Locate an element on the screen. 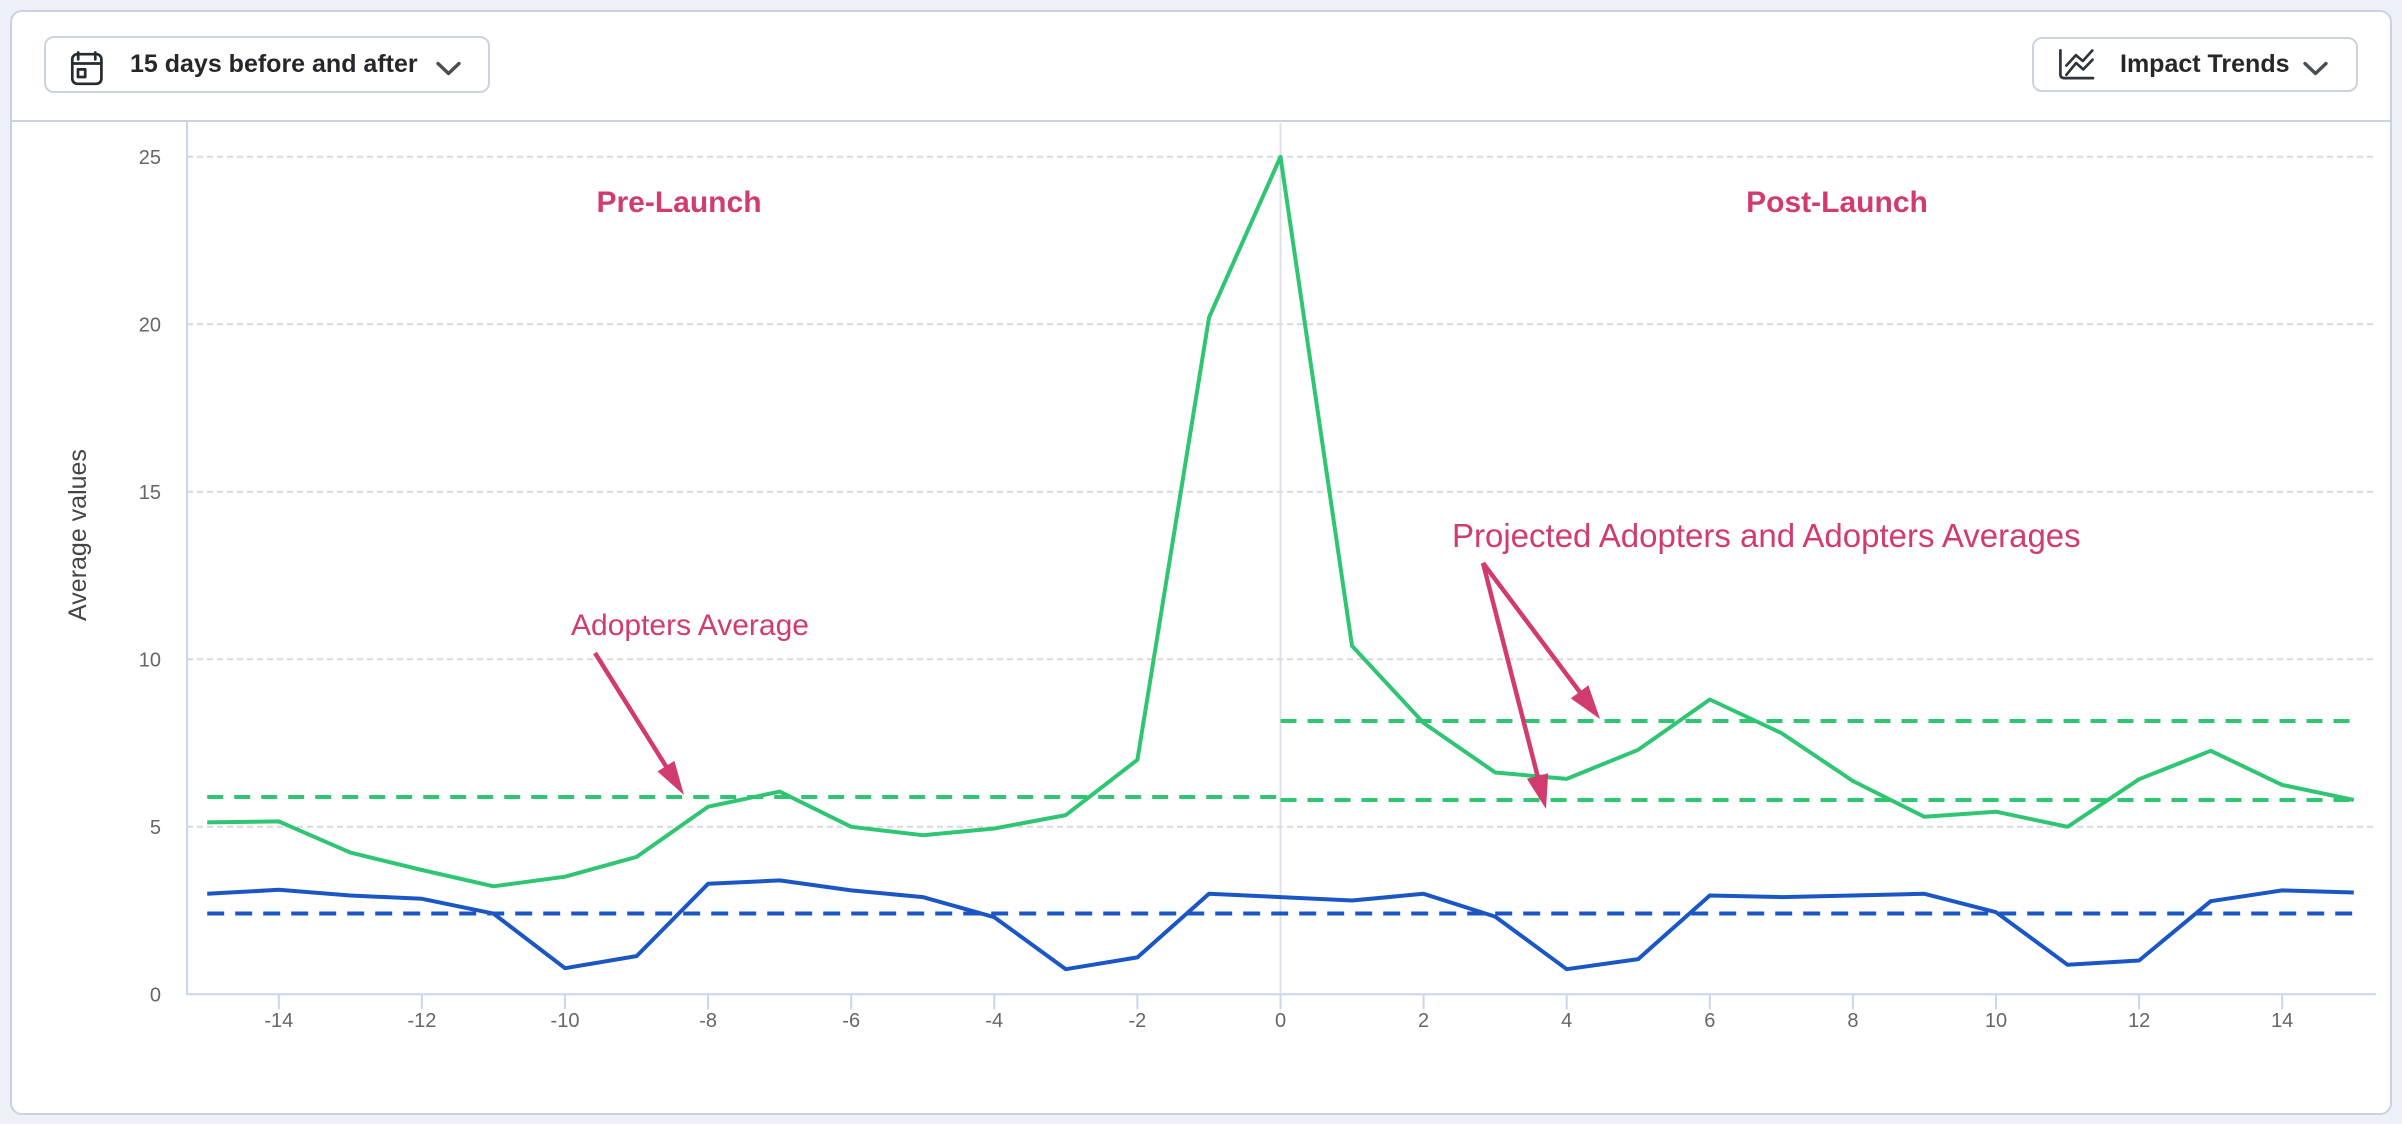 This screenshot has height=1124, width=2402. svg-text: -2 is located at coordinates (1138, 1021).